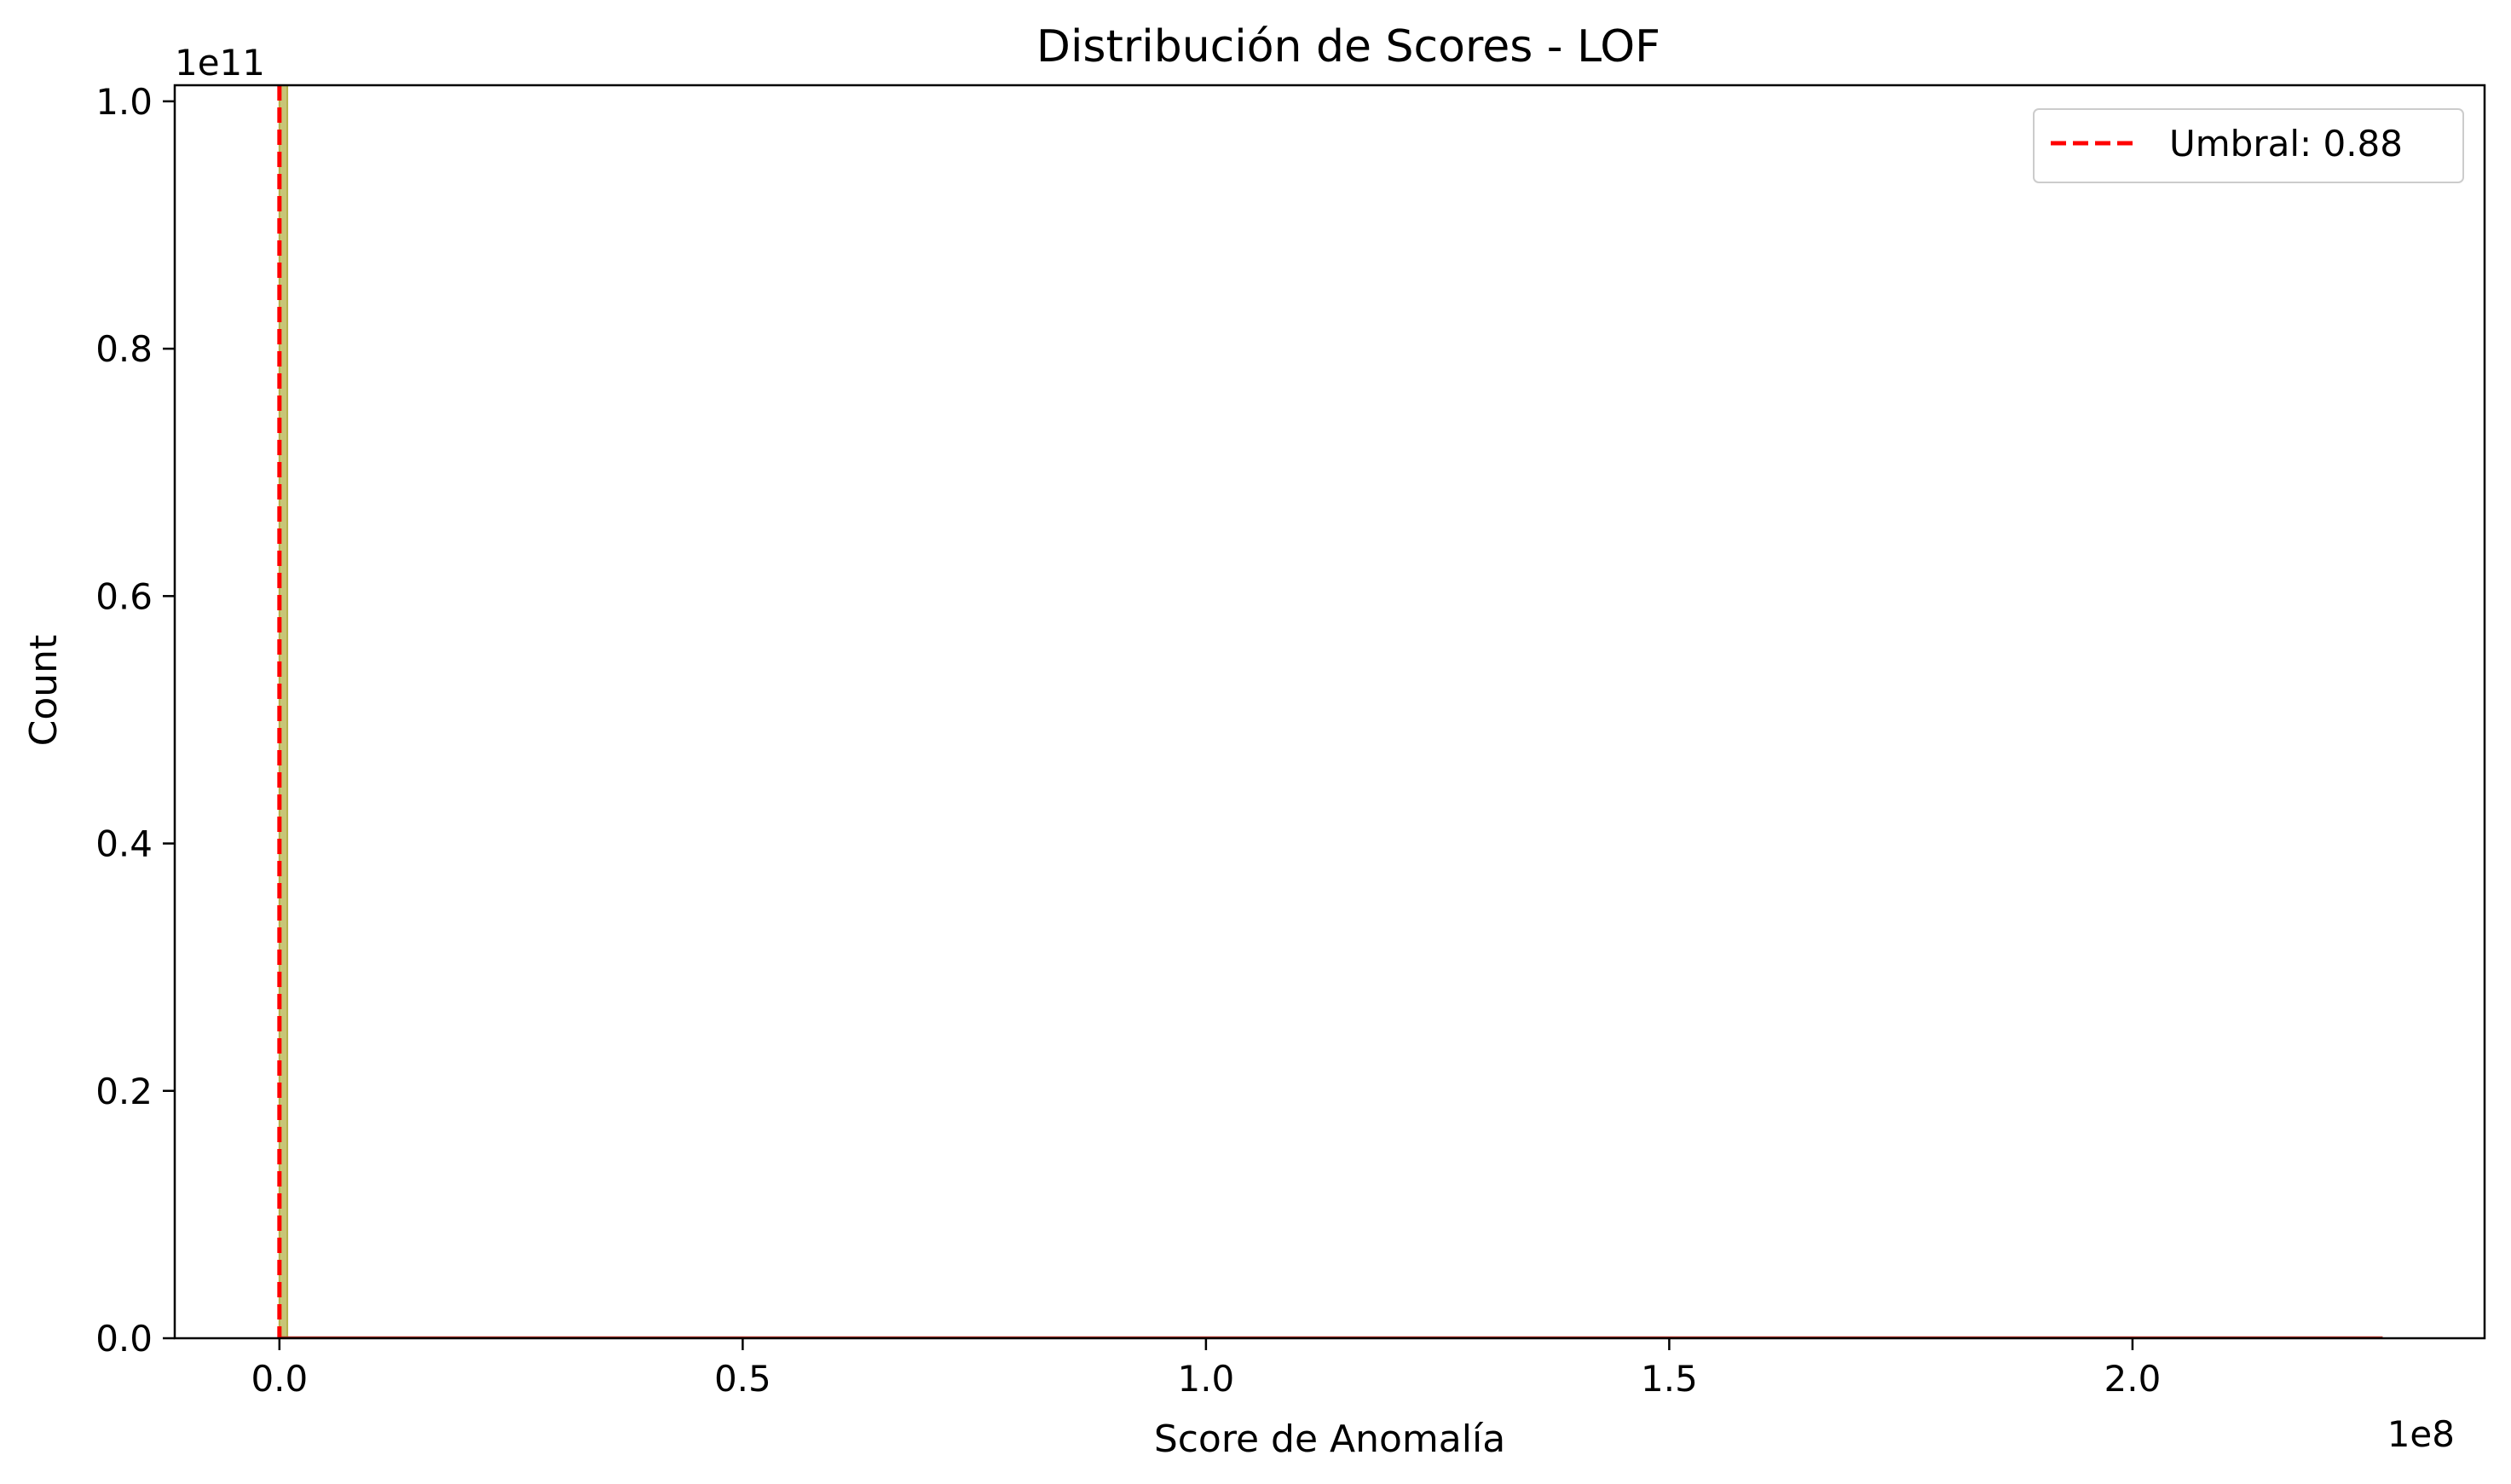 Image resolution: width=2511 pixels, height=1484 pixels. I want to click on x-axis-label: Score de Anomalía, so click(1329, 1439).